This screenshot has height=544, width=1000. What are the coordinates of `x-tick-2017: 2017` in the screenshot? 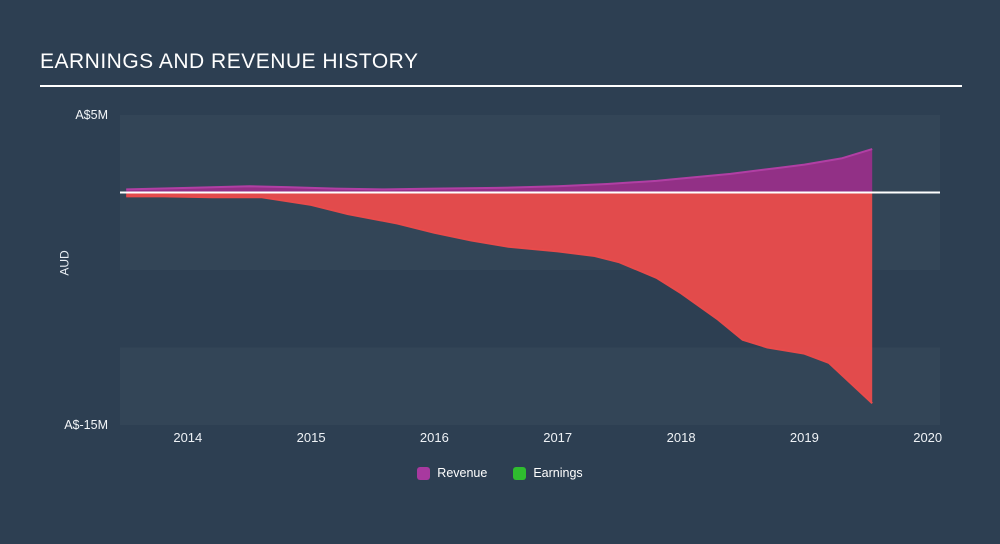 It's located at (558, 437).